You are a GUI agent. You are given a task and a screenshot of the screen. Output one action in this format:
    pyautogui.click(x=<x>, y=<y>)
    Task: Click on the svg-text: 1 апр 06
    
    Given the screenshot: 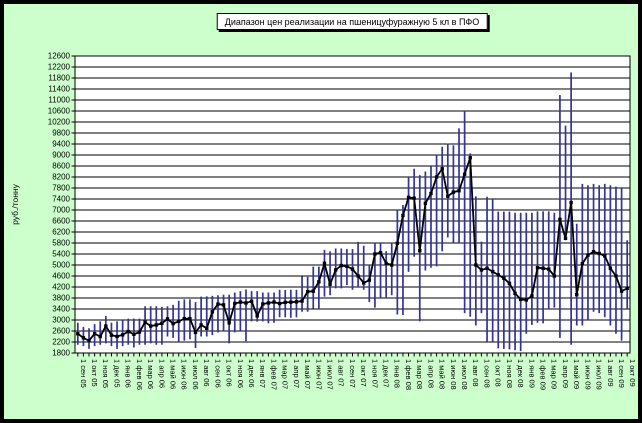 What is the action you would take?
    pyautogui.click(x=161, y=373)
    